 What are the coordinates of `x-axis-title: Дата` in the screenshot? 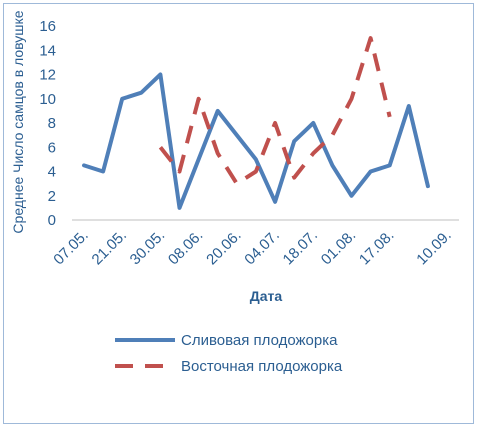 It's located at (266, 296).